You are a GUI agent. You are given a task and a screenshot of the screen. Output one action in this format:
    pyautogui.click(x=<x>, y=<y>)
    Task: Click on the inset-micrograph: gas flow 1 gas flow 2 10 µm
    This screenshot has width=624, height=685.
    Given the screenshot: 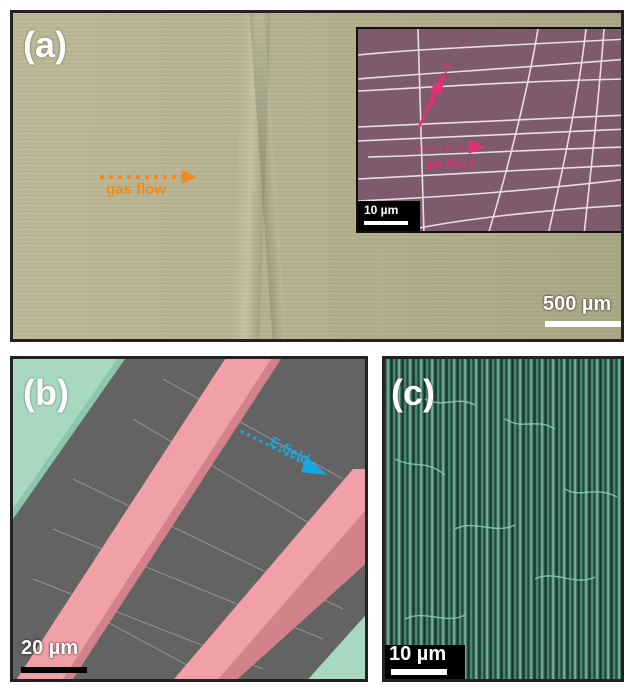 What is the action you would take?
    pyautogui.click(x=488, y=130)
    